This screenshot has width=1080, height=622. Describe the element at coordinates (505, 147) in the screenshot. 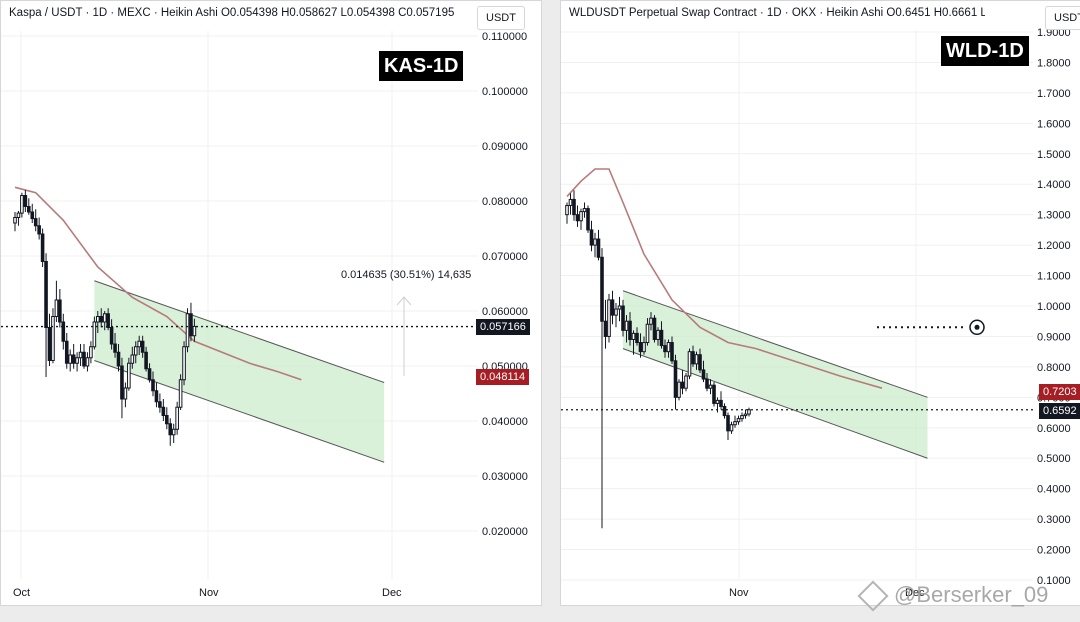

I see `y-tick-label: 0.090000` at that location.